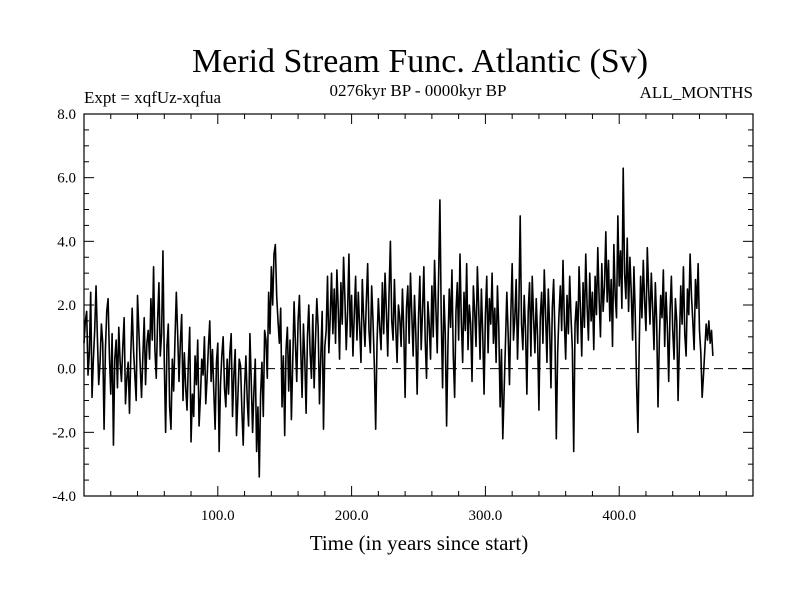  What do you see at coordinates (352, 516) in the screenshot?
I see `x-tick-label: 200.0` at bounding box center [352, 516].